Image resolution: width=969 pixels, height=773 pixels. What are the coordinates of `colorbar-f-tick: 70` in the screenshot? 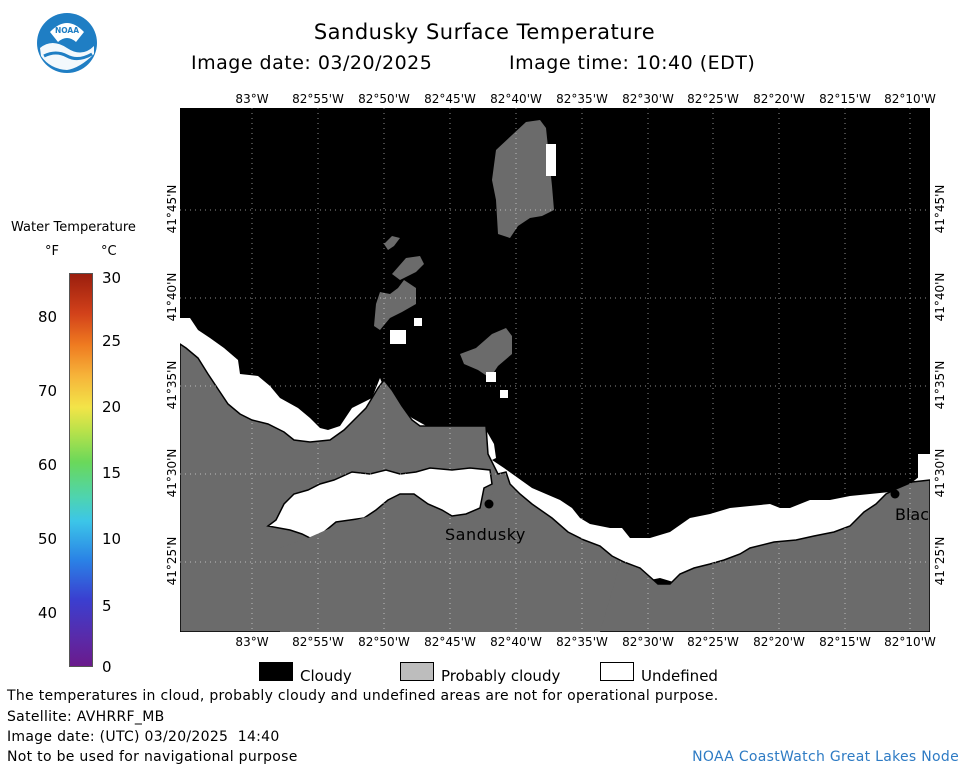 It's located at (48, 391).